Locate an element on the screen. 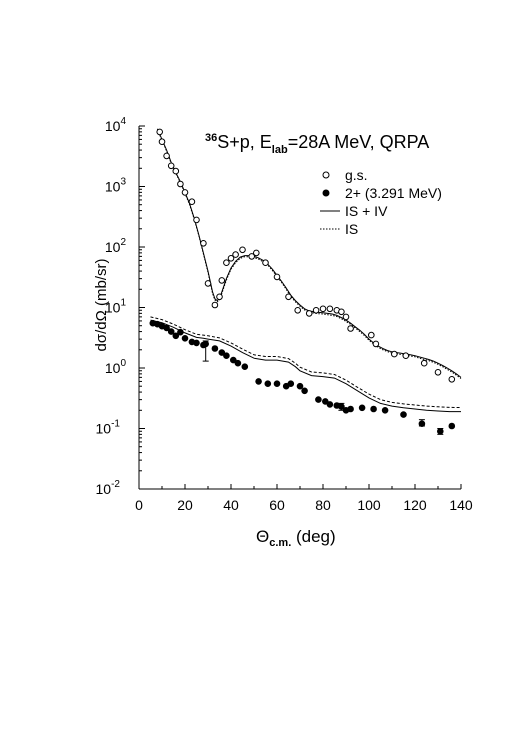  legend-label-is-iv: IS + IV is located at coordinates (366, 211).